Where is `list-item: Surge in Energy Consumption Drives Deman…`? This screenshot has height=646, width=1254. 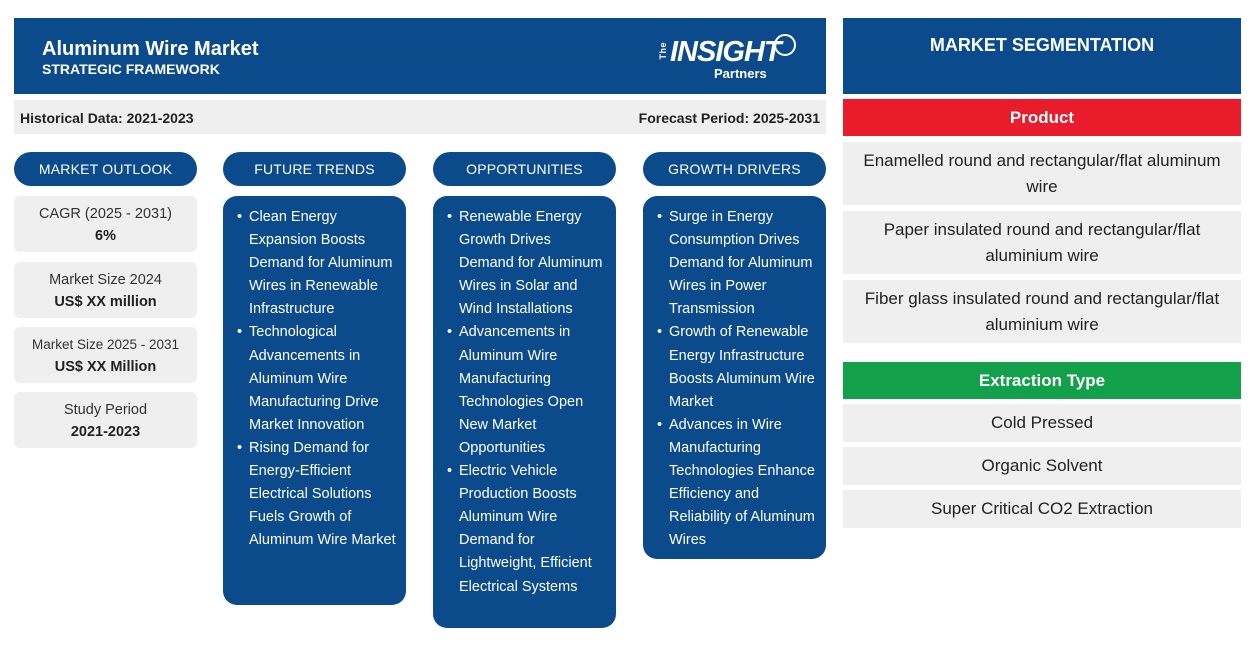
list-item: Surge in Energy Consumption Drives Deman… is located at coordinates (737, 263).